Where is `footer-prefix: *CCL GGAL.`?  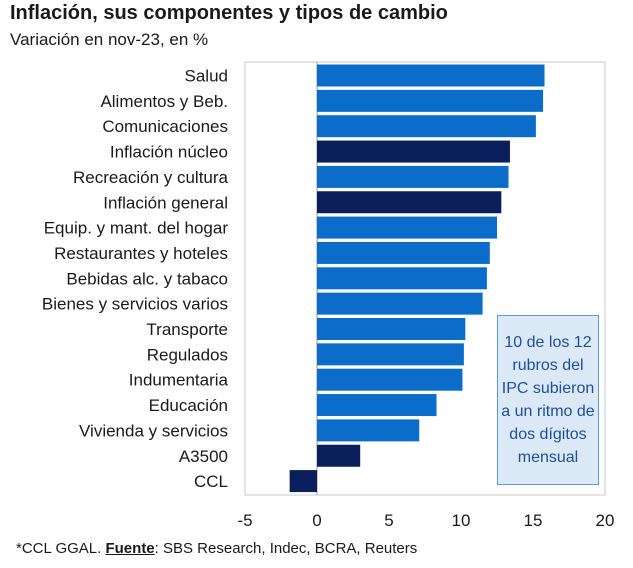
footer-prefix: *CCL GGAL. is located at coordinates (61, 548).